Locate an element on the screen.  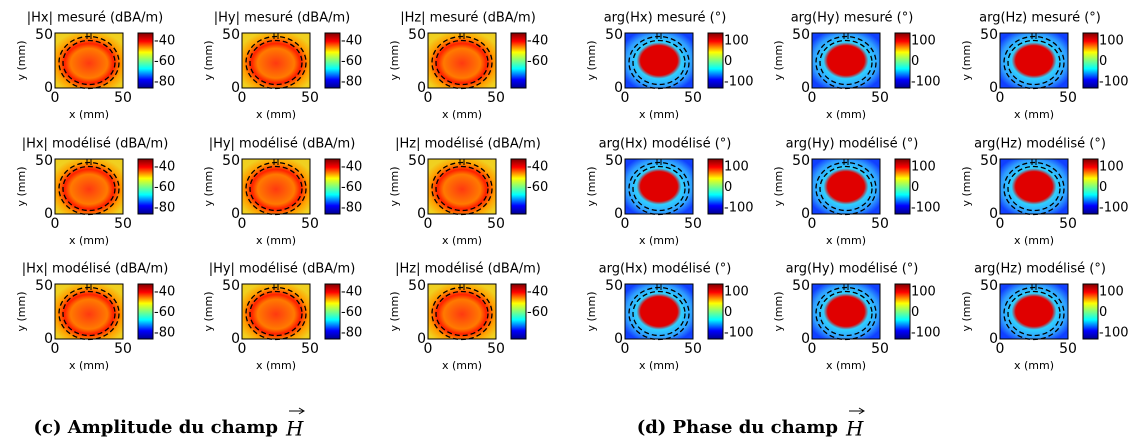
vector-arrow-head is located at coordinates (301, 411).